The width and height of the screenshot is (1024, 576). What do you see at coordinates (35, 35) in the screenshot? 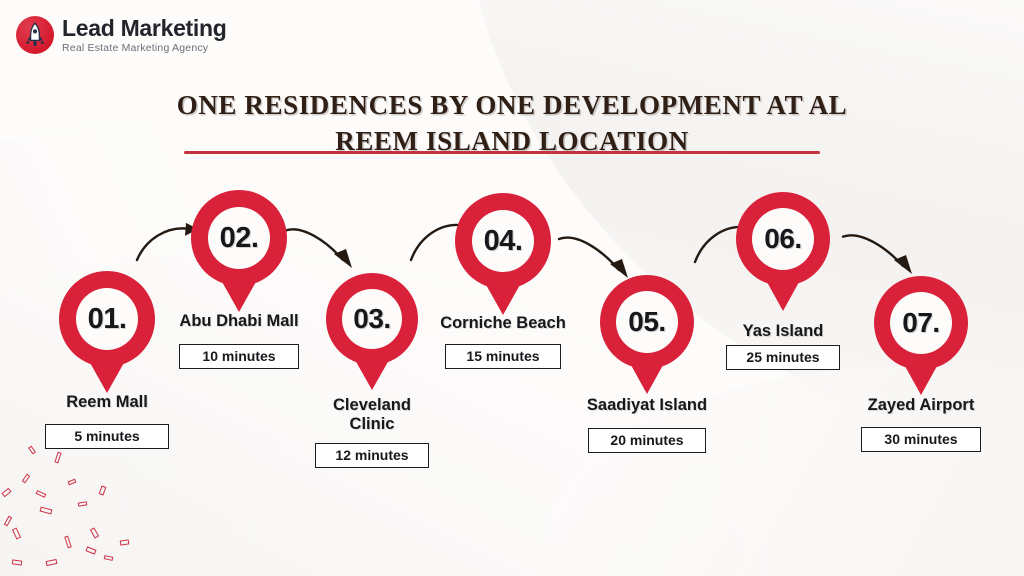
I see `rocket-icon` at bounding box center [35, 35].